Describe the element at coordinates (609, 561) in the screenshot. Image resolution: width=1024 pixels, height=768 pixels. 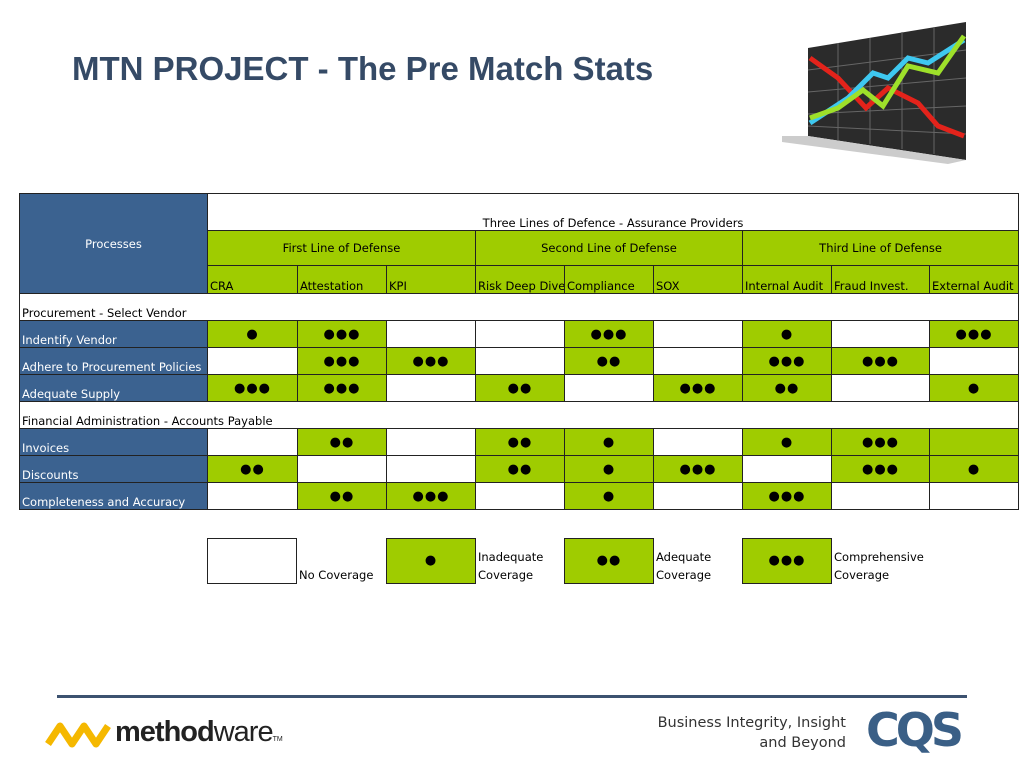
I see `legend-swatch: ●●` at that location.